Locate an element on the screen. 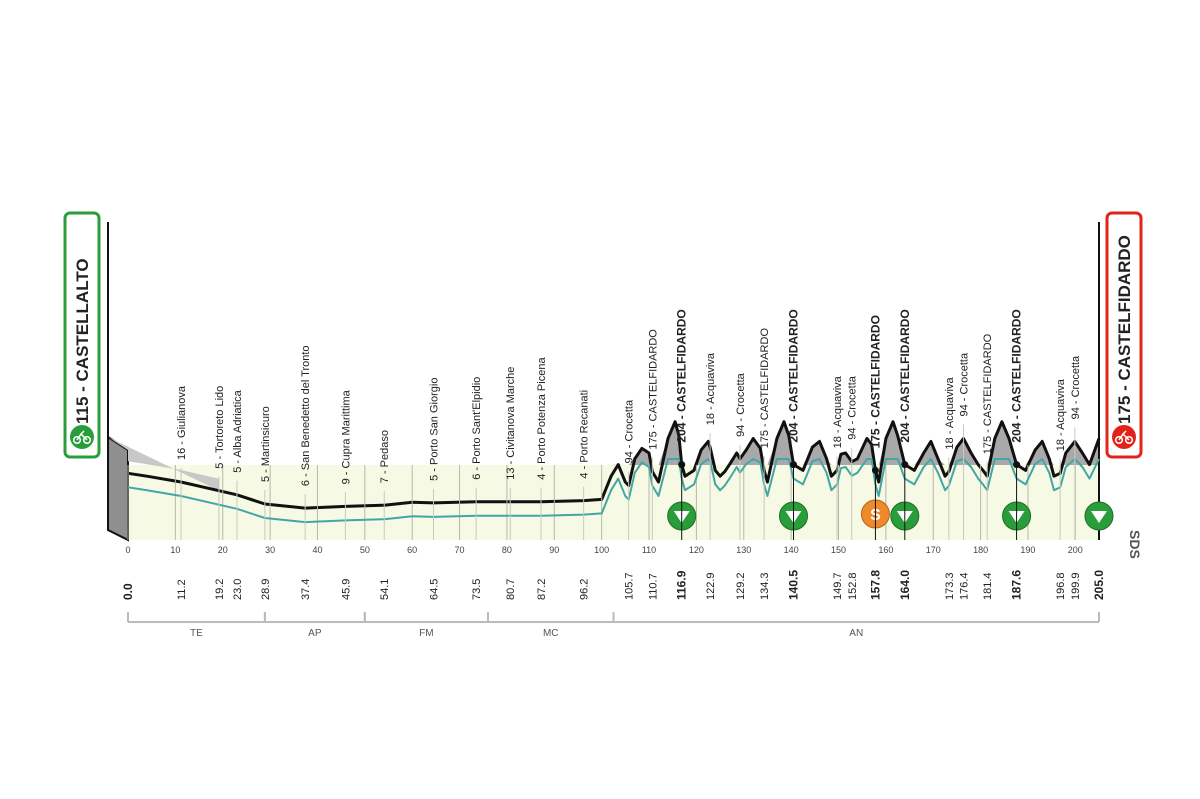 This screenshot has width=1200, height=799. distance-tick-label: 70 is located at coordinates (460, 550).